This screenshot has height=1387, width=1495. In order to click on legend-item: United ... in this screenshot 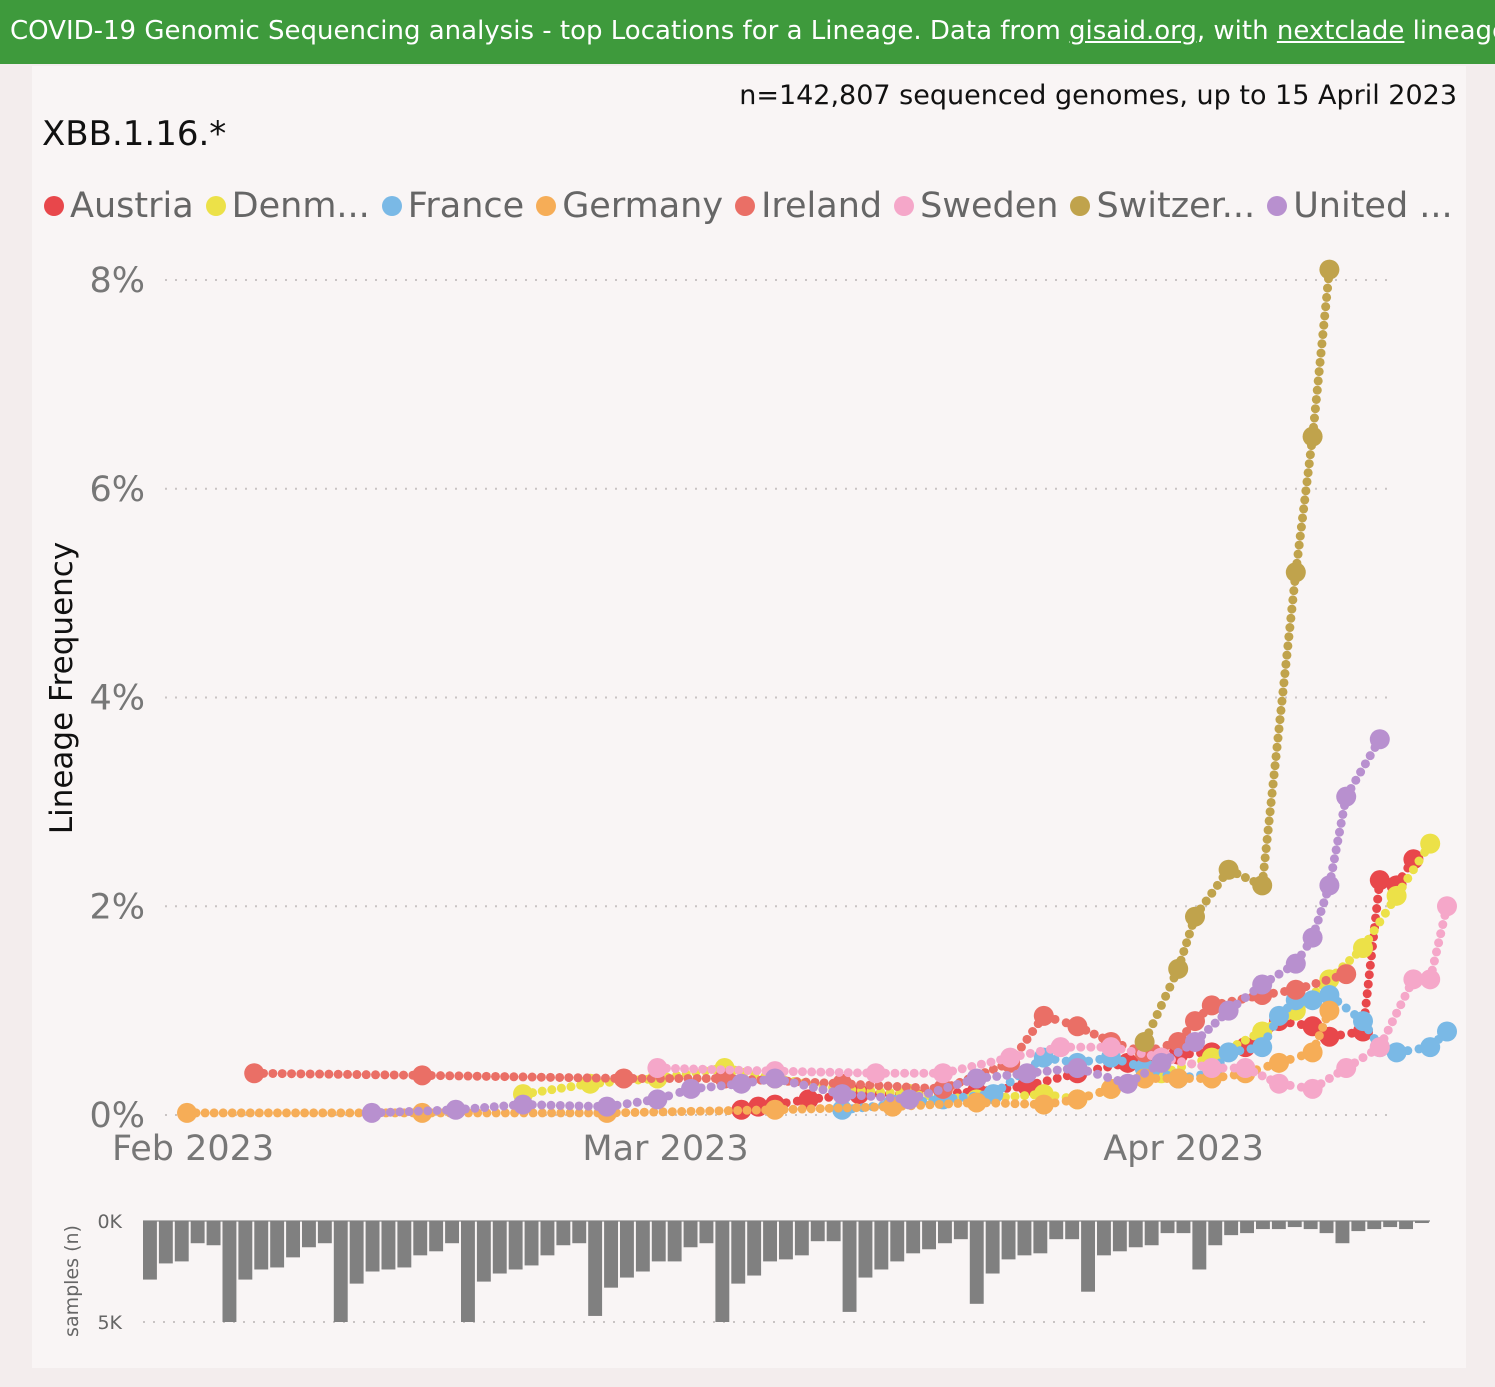, I will do `click(1360, 206)`.